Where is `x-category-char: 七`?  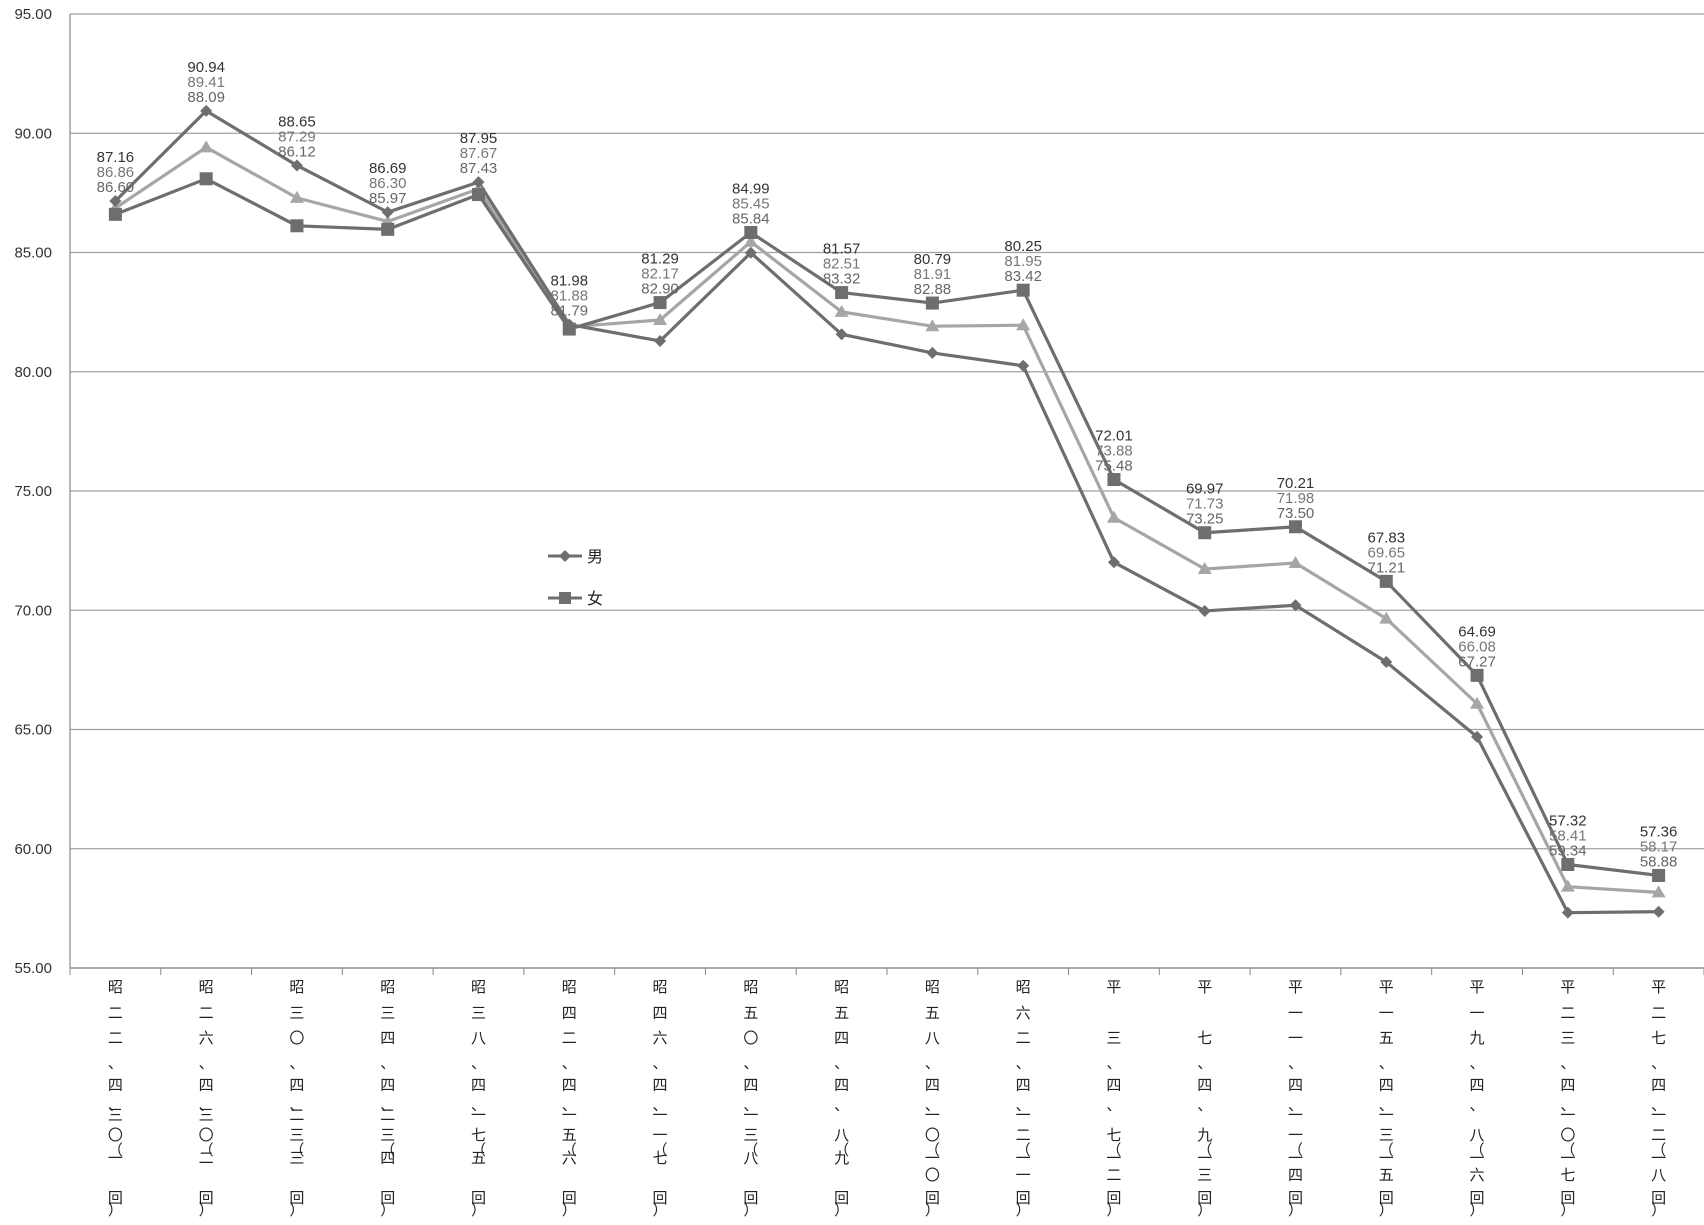
x-category-char: 七 is located at coordinates (1658, 1038).